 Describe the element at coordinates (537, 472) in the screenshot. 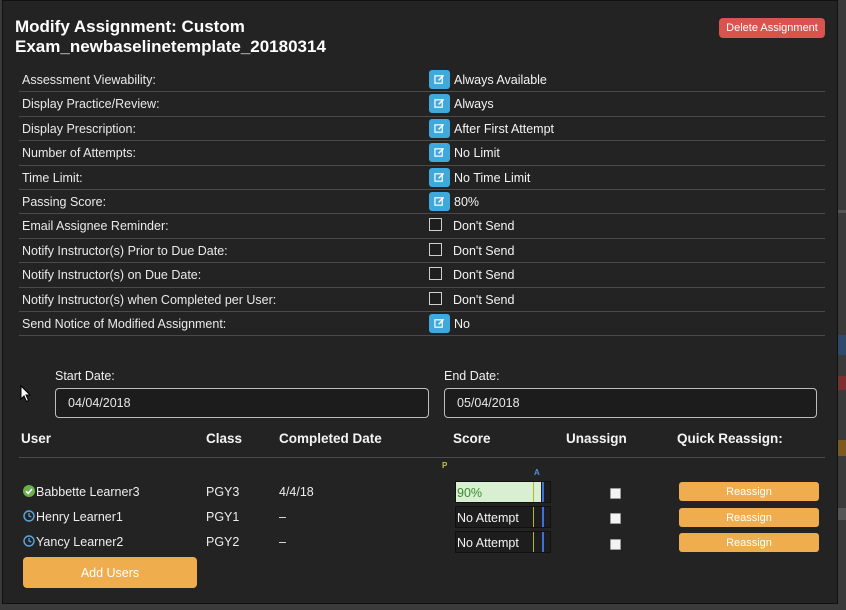

I see `attempt-marker: A` at that location.